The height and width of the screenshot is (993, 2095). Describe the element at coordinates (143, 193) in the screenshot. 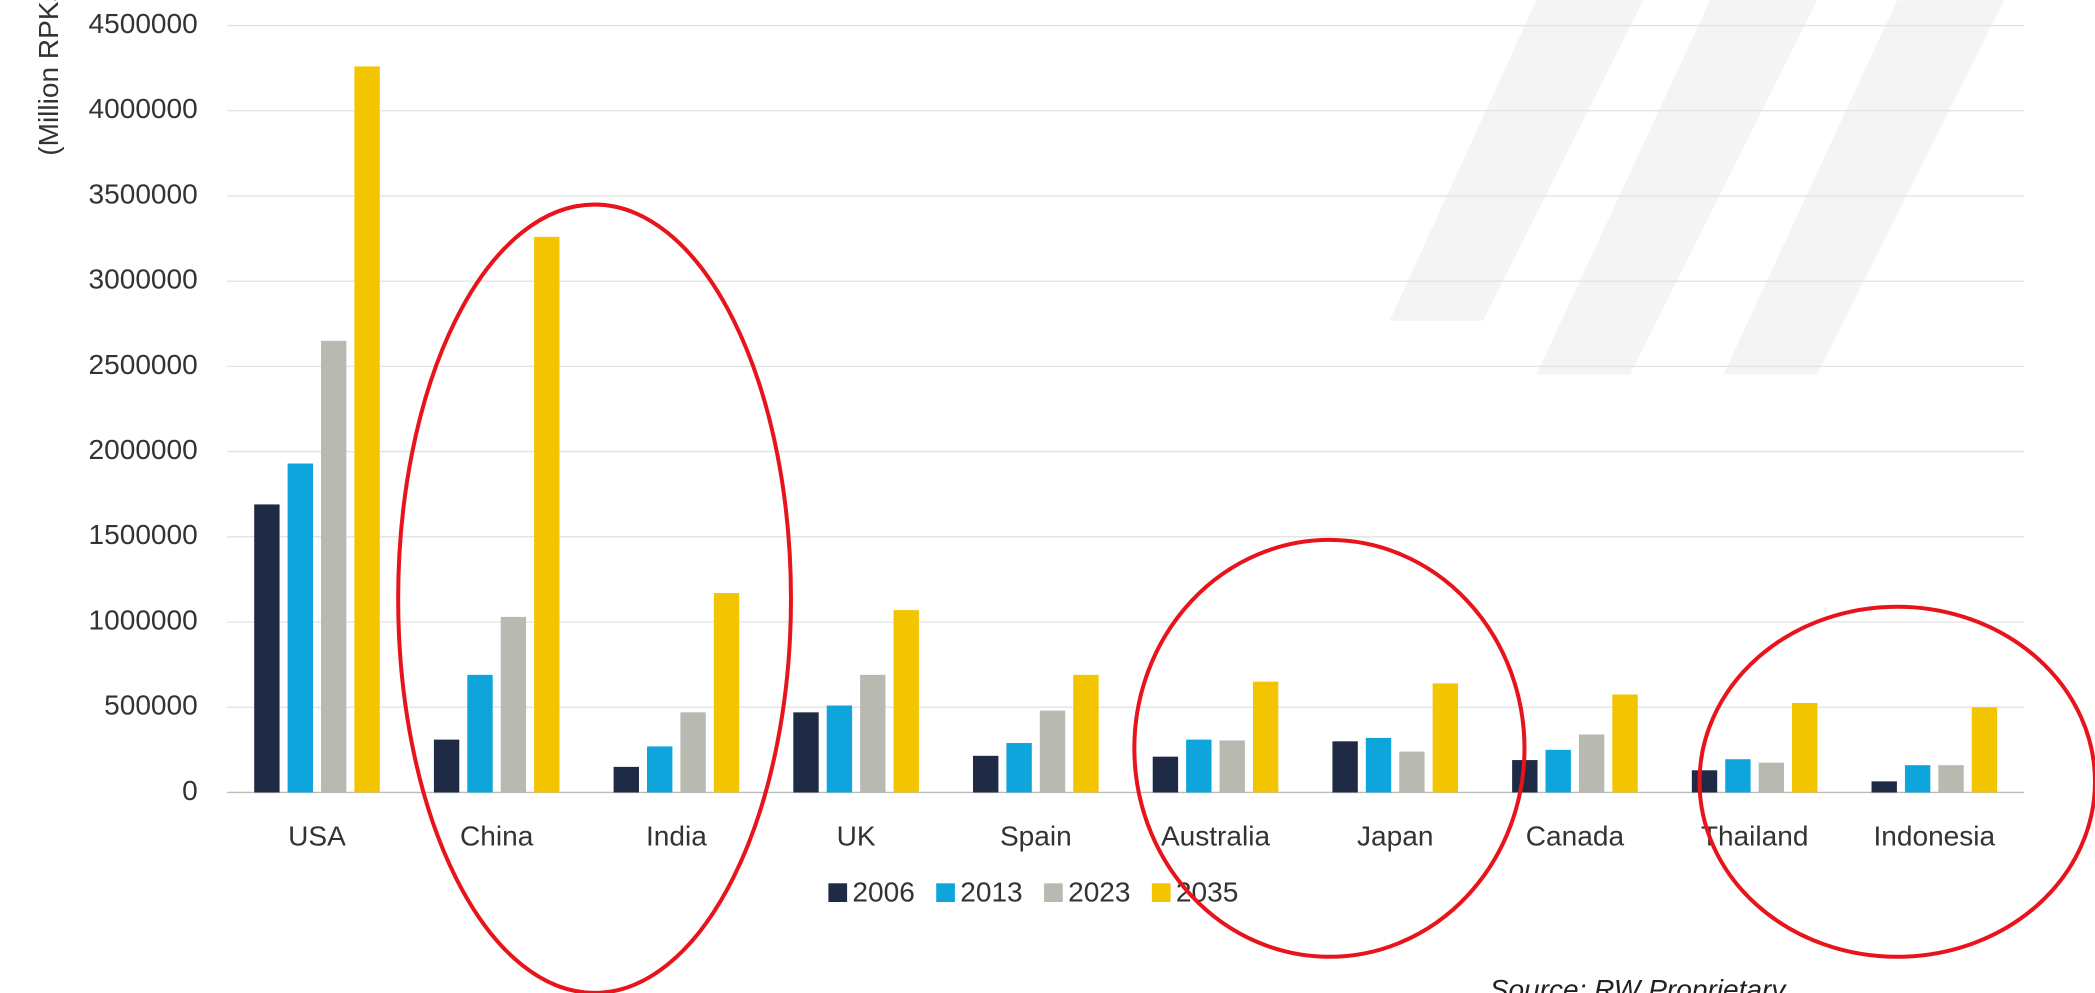

I see `y-tick-label: 3500000` at that location.